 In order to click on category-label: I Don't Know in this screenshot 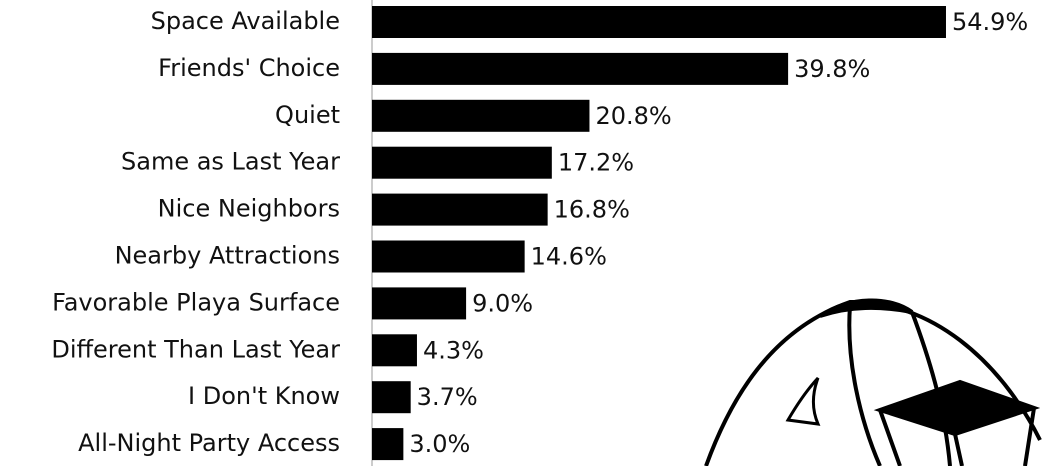, I will do `click(264, 396)`.